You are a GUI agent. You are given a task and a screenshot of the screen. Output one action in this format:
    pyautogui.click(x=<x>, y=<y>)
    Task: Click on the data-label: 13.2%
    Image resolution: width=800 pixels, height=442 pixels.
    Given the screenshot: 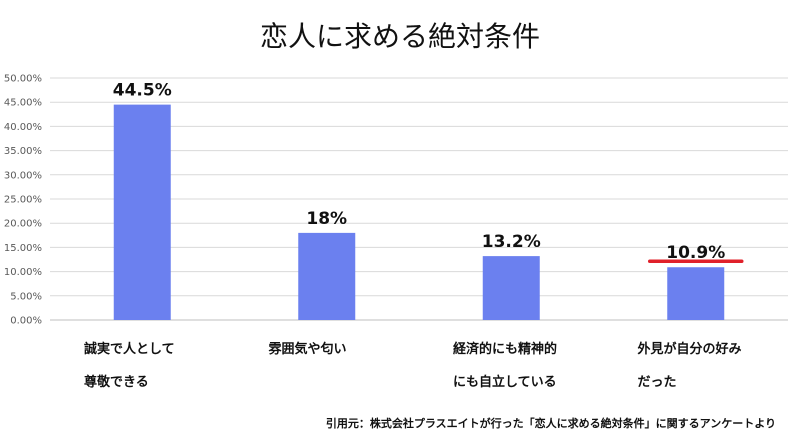 What is the action you would take?
    pyautogui.click(x=511, y=242)
    